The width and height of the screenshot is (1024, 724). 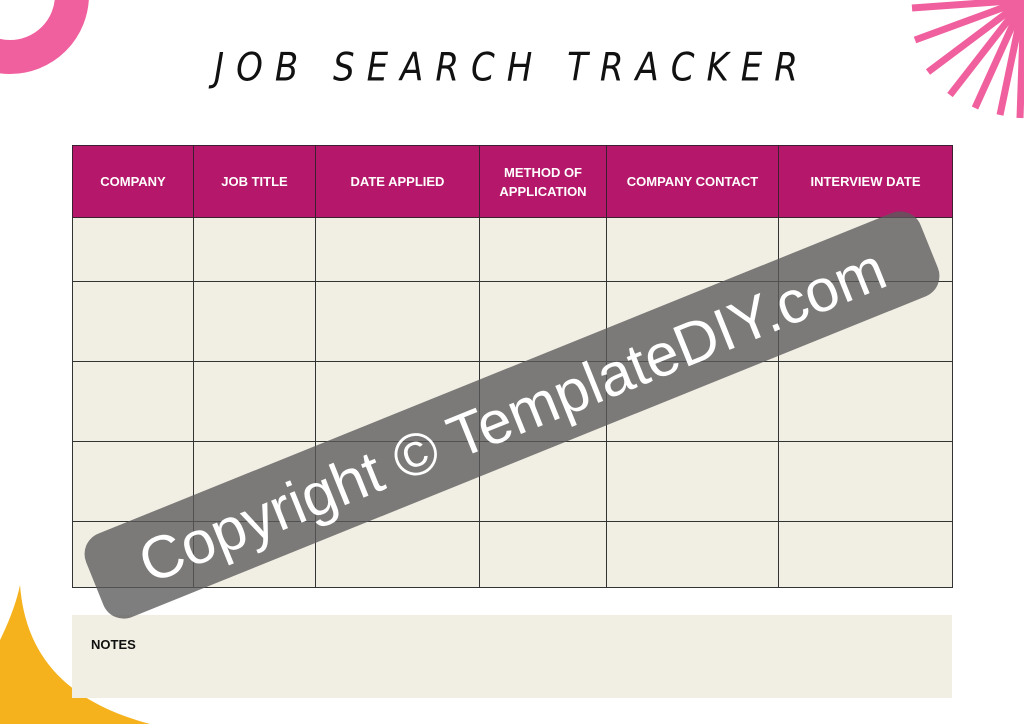 I want to click on header-method: METHOD OF APPLICATION, so click(x=543, y=181).